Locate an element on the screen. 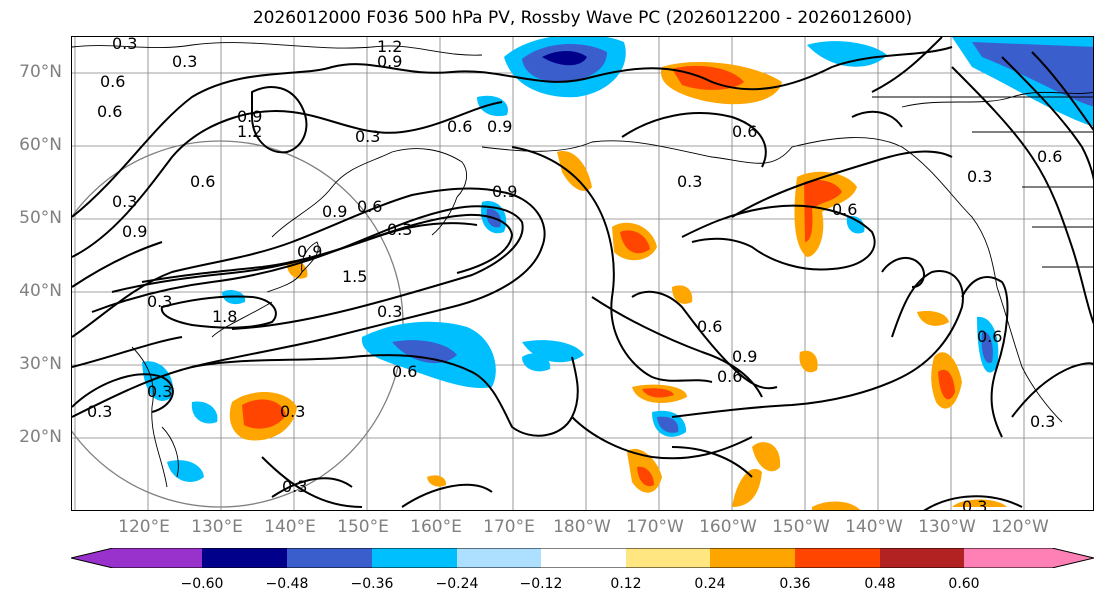 The width and height of the screenshot is (1105, 604). lat-label-60n: 60°N is located at coordinates (40, 145).